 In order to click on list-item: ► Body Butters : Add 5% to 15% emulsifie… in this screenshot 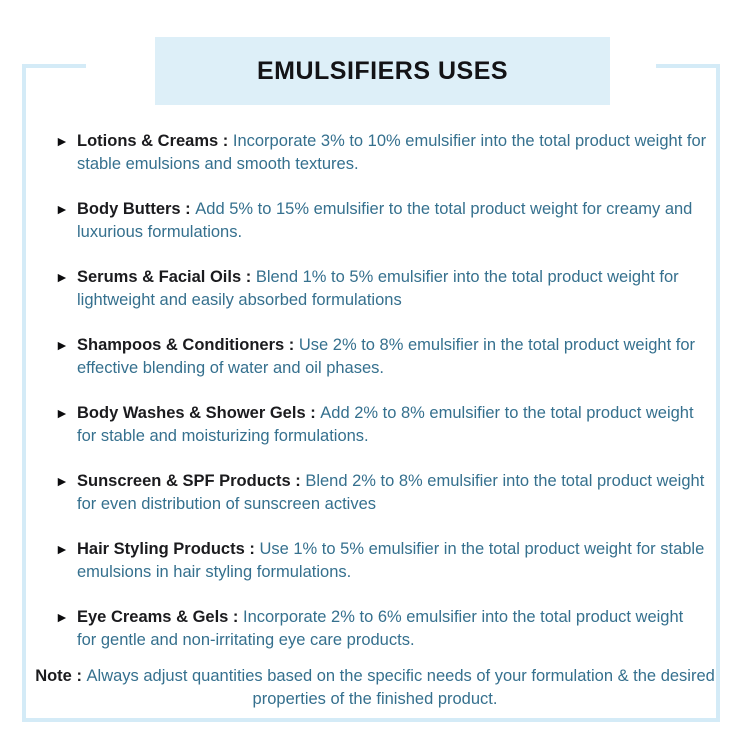, I will do `click(381, 221)`.